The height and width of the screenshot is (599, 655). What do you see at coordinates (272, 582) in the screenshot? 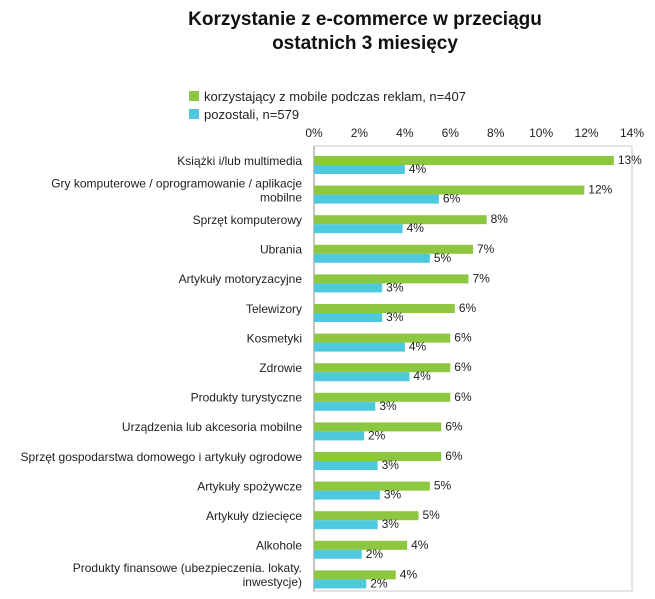
I see `category-label: inwestycje)` at bounding box center [272, 582].